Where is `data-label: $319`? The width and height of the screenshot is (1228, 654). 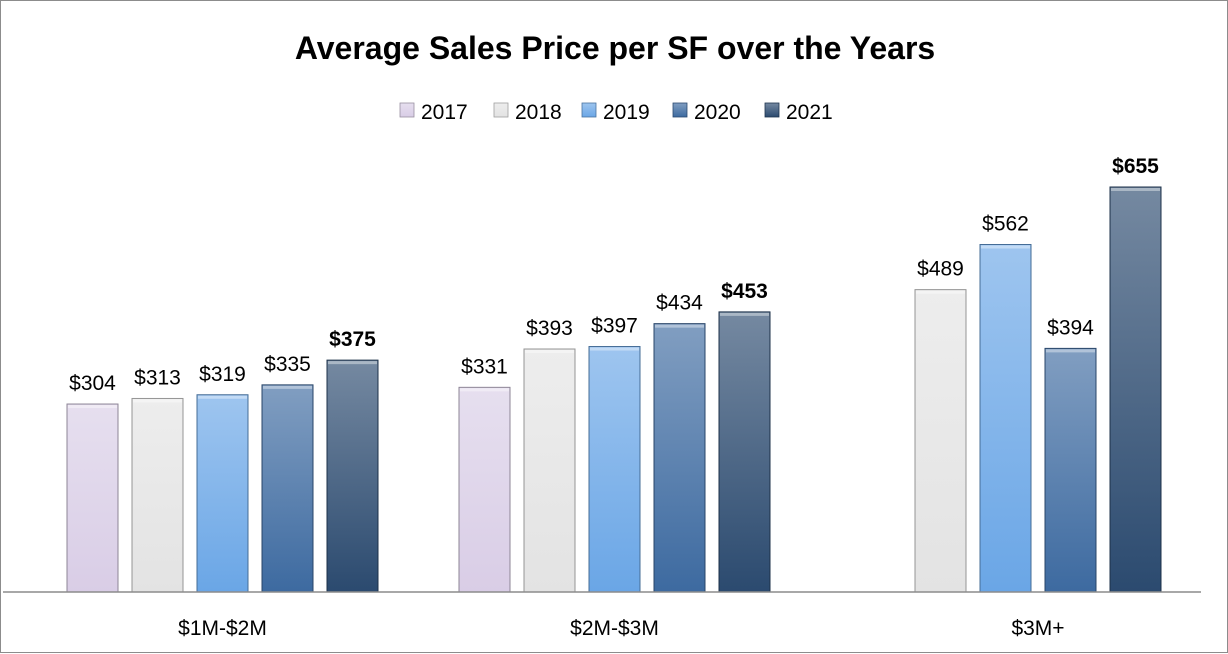
data-label: $319 is located at coordinates (222, 374).